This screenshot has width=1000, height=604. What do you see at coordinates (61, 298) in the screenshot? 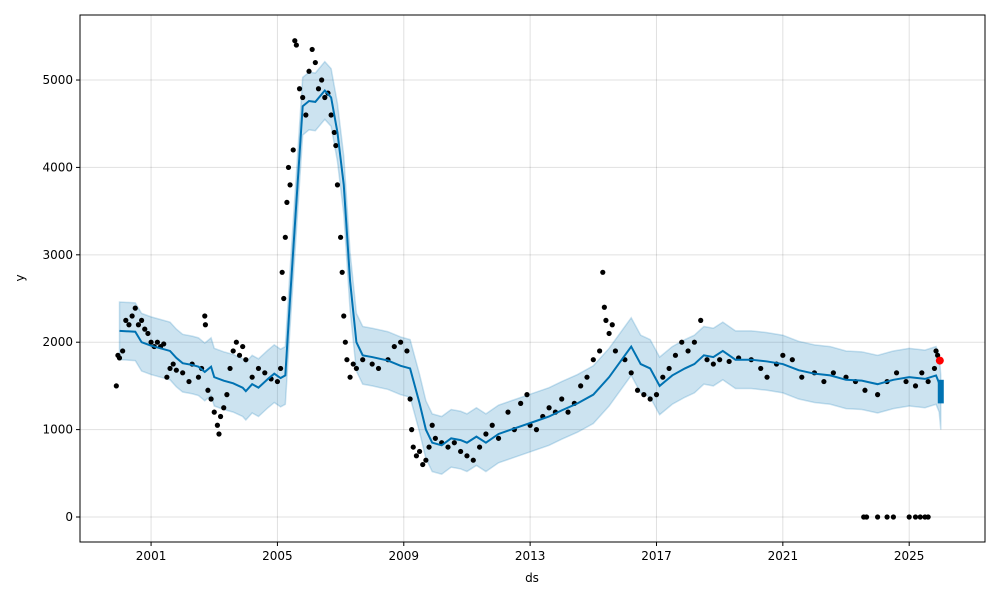
I see `y-axis-ticks: 0 1000 2000 3000 4000 5000` at bounding box center [61, 298].